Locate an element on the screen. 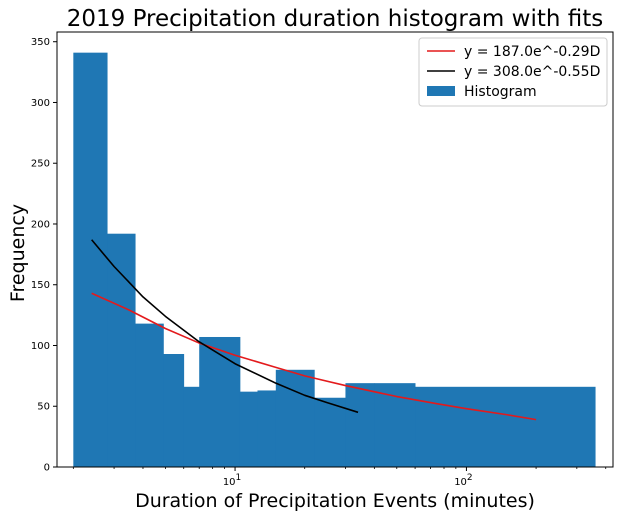 The image size is (622, 523). x-tick-exponent: 2 is located at coordinates (470, 478).